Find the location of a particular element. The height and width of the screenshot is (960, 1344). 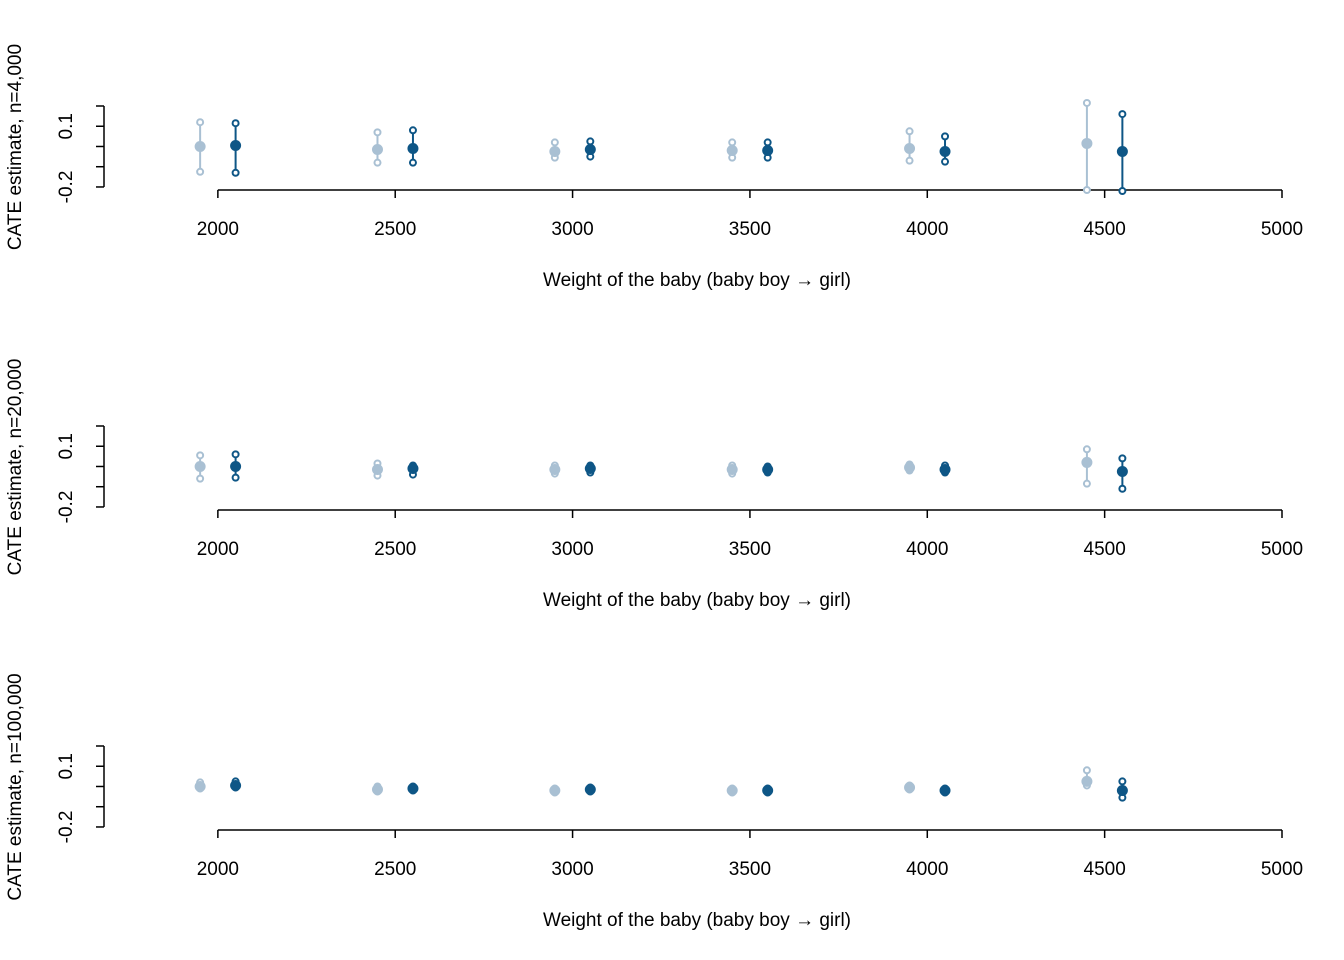

y-axis-label: CATE estimate, n=4,000 is located at coordinates (15, 147).